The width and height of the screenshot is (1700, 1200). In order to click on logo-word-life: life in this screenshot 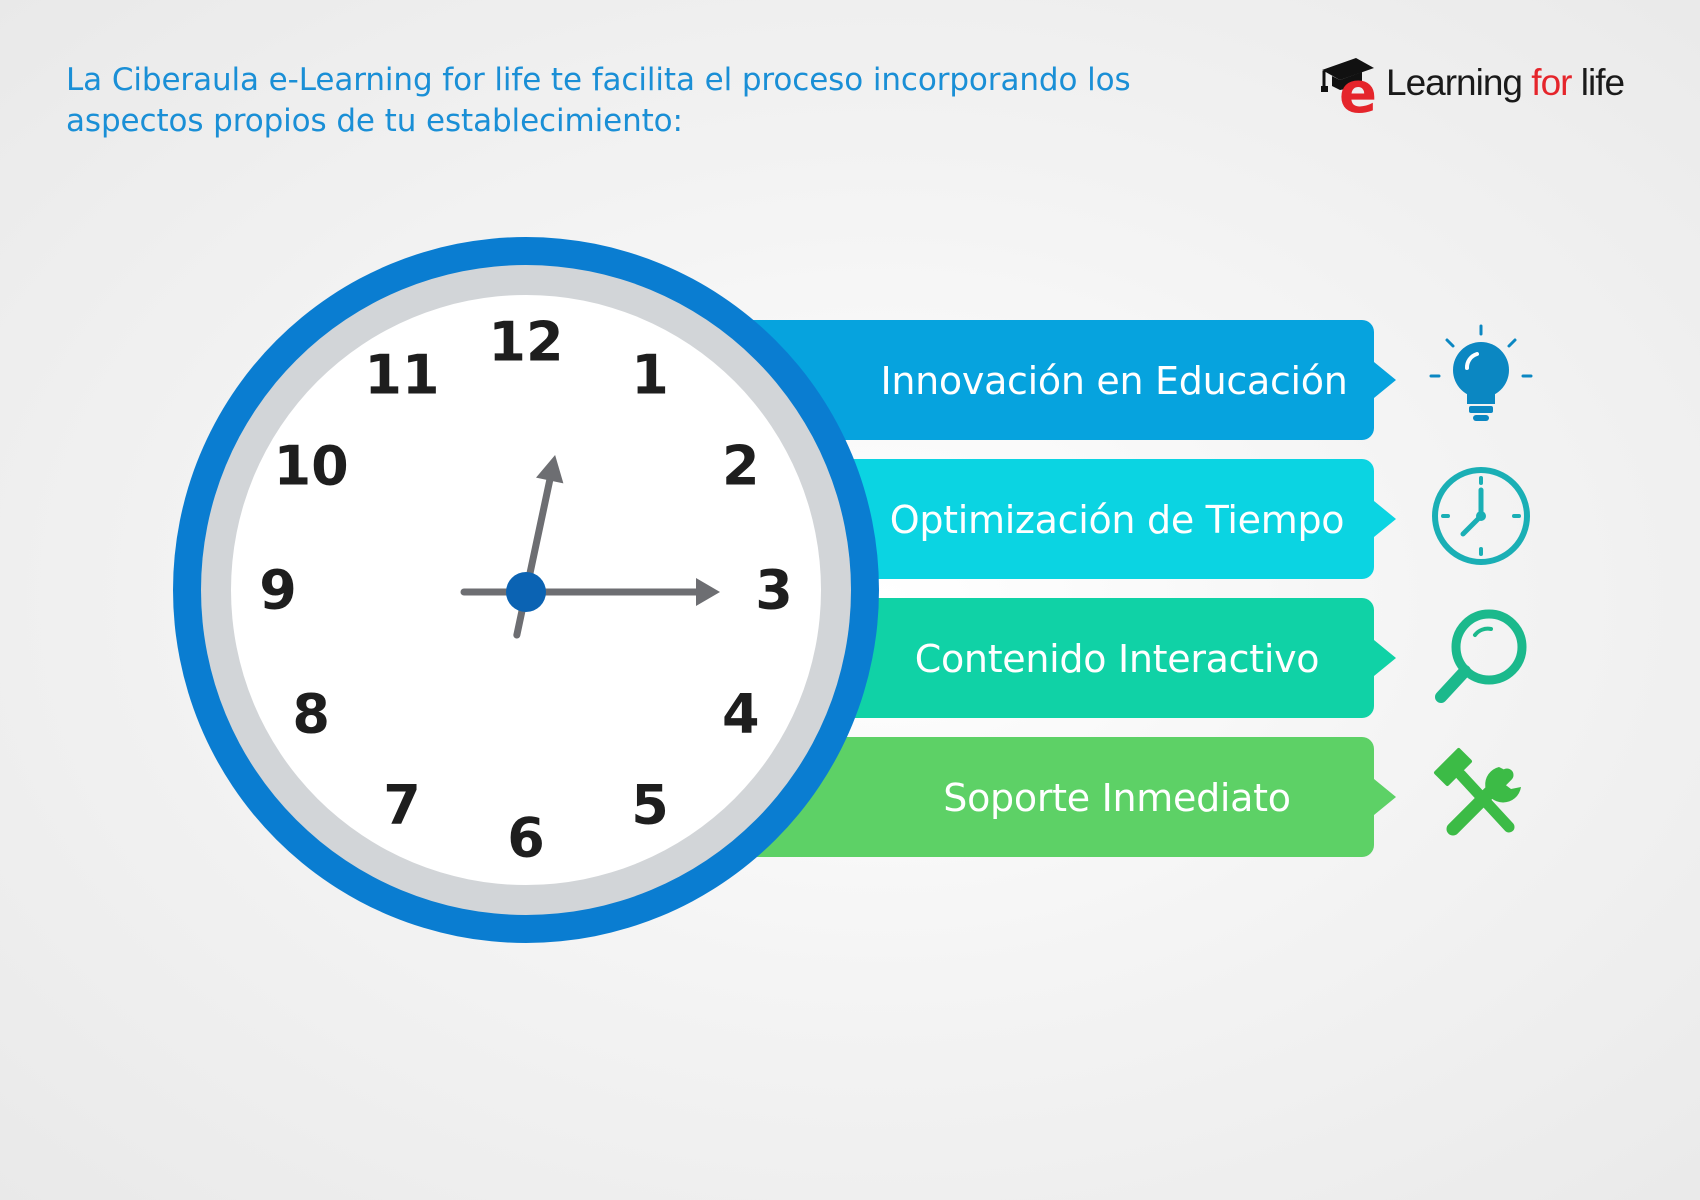, I will do `click(1602, 82)`.